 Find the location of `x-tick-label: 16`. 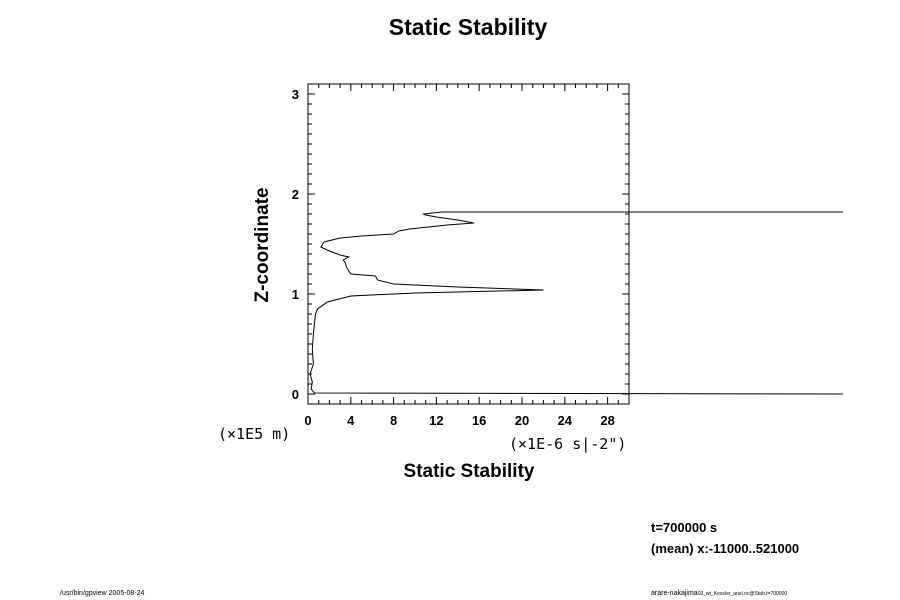

x-tick-label: 16 is located at coordinates (479, 420).